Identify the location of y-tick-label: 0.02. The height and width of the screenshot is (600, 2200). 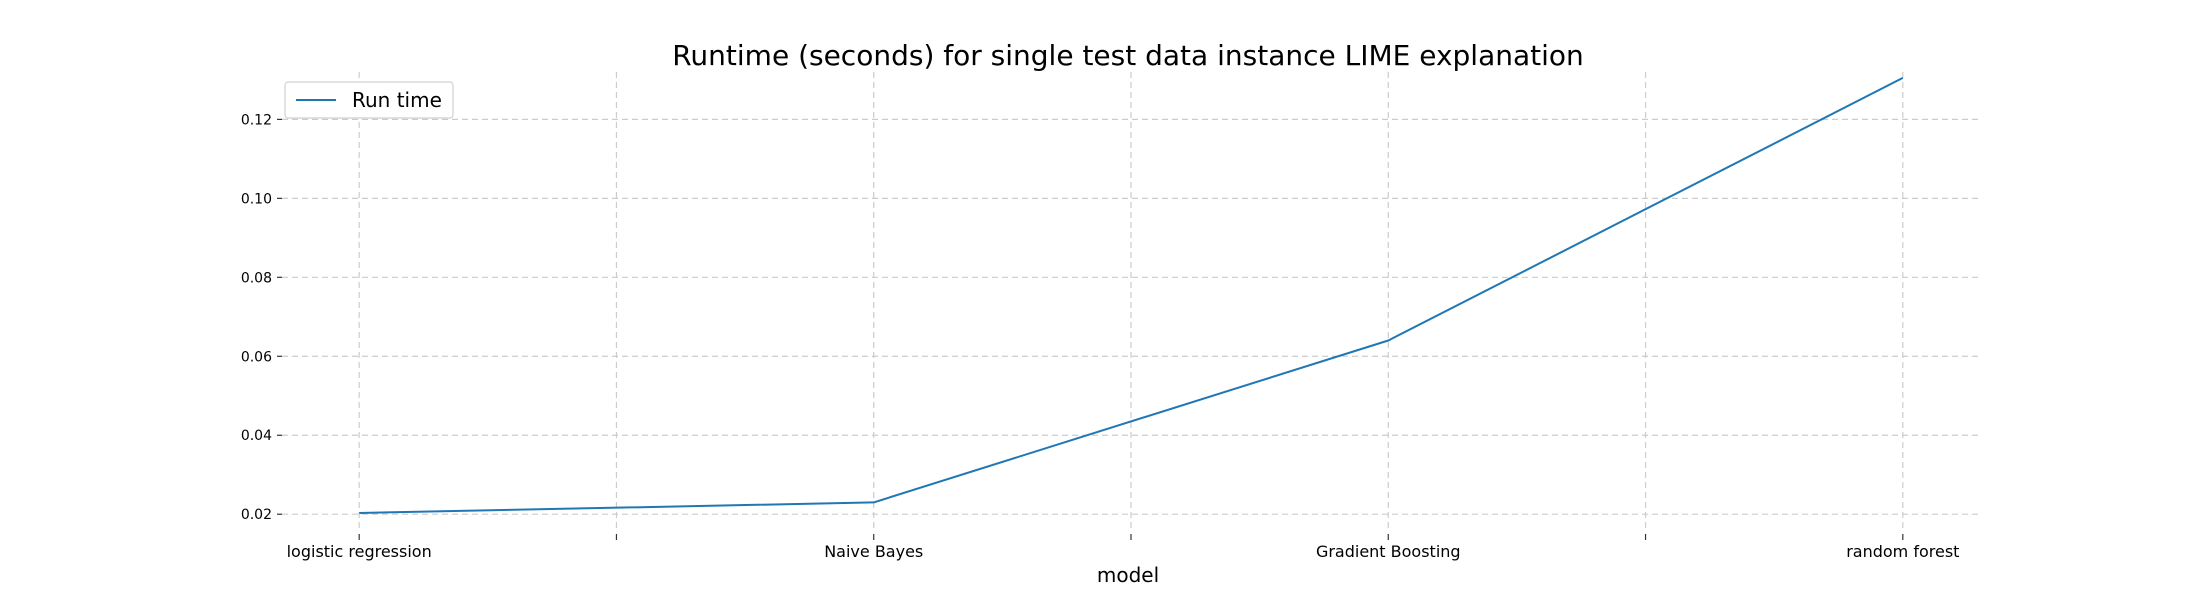
(256, 515).